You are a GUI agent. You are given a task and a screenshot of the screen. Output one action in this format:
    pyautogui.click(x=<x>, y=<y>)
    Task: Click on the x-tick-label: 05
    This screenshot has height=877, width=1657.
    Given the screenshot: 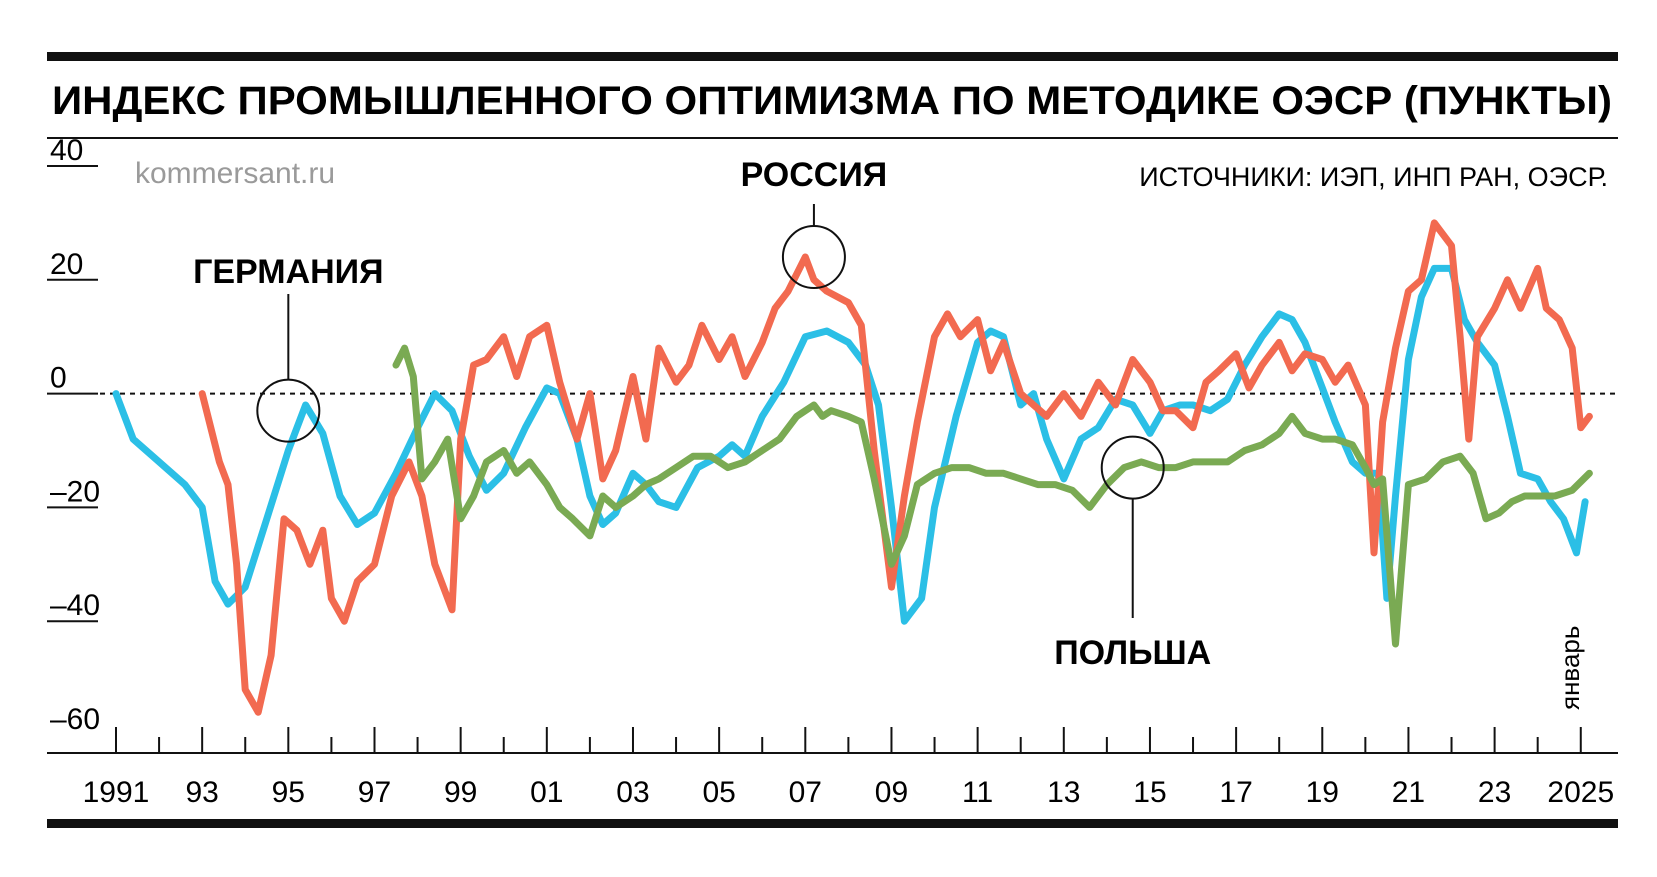 What is the action you would take?
    pyautogui.click(x=718, y=792)
    